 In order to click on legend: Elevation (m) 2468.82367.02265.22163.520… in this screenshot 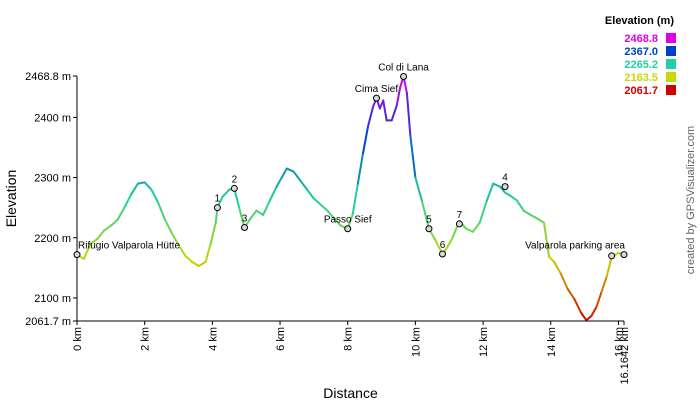, I will do `click(640, 56)`.